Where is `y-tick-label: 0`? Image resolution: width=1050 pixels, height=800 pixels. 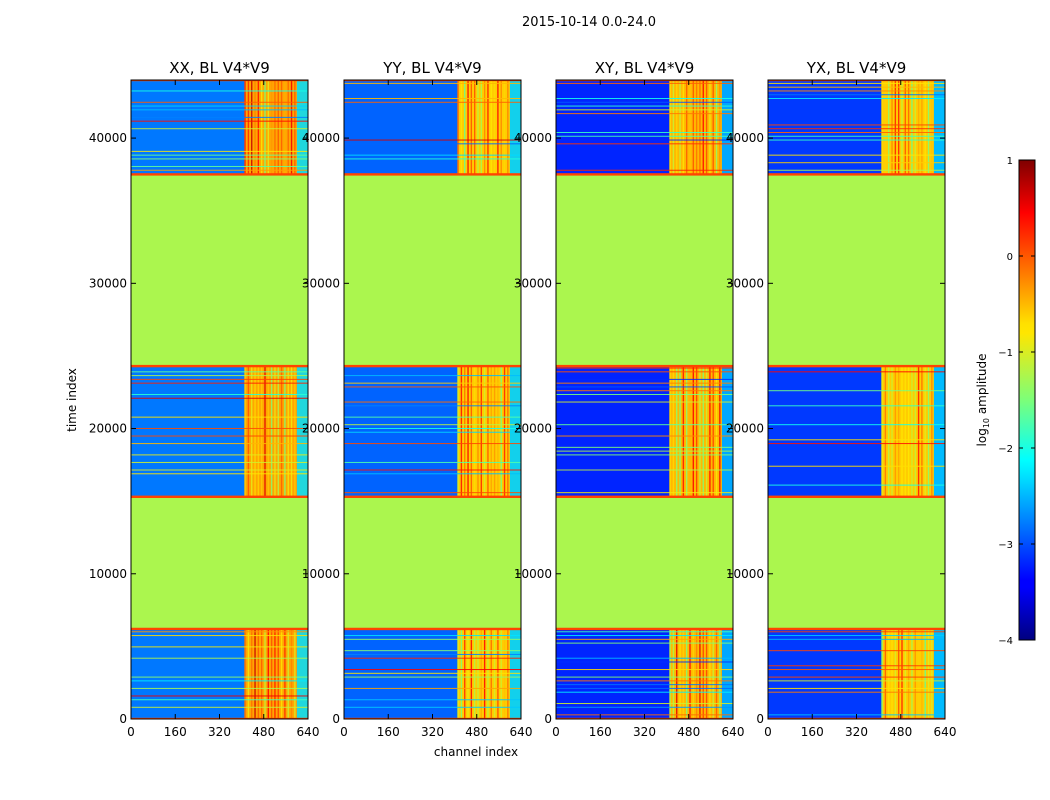 y-tick-label: 0 is located at coordinates (123, 719).